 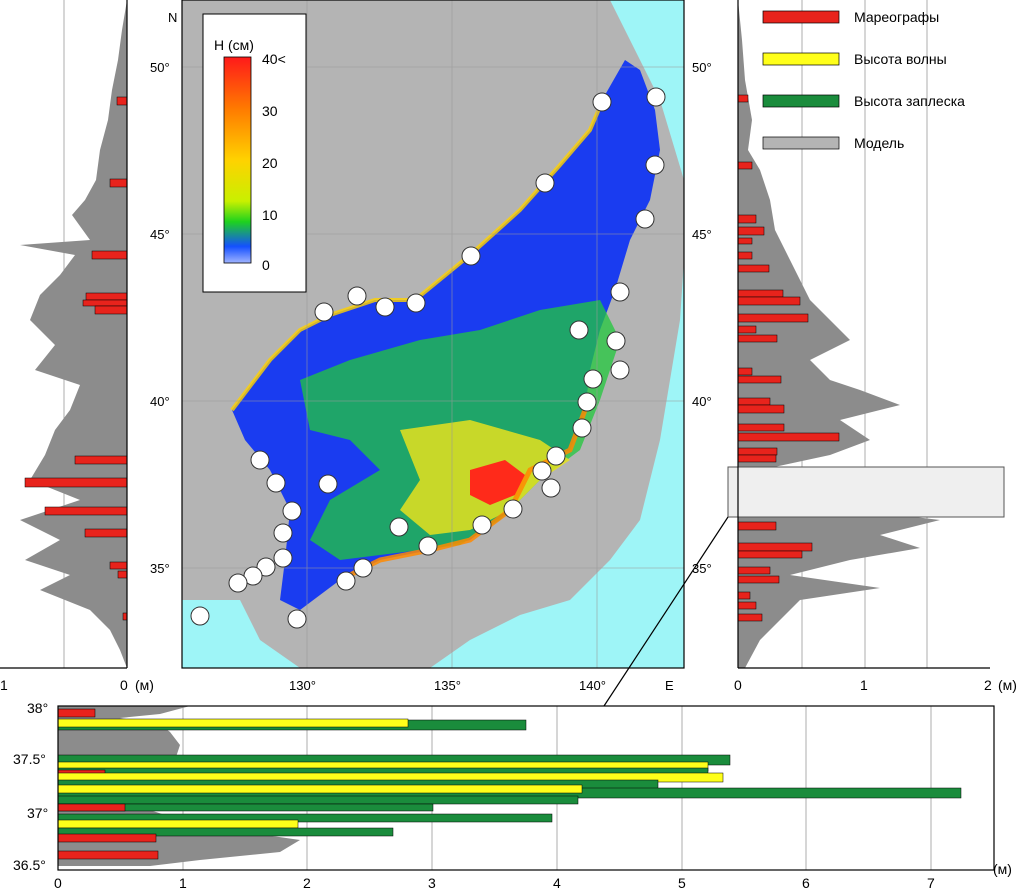 I want to click on wave-zone-red, so click(x=497, y=482).